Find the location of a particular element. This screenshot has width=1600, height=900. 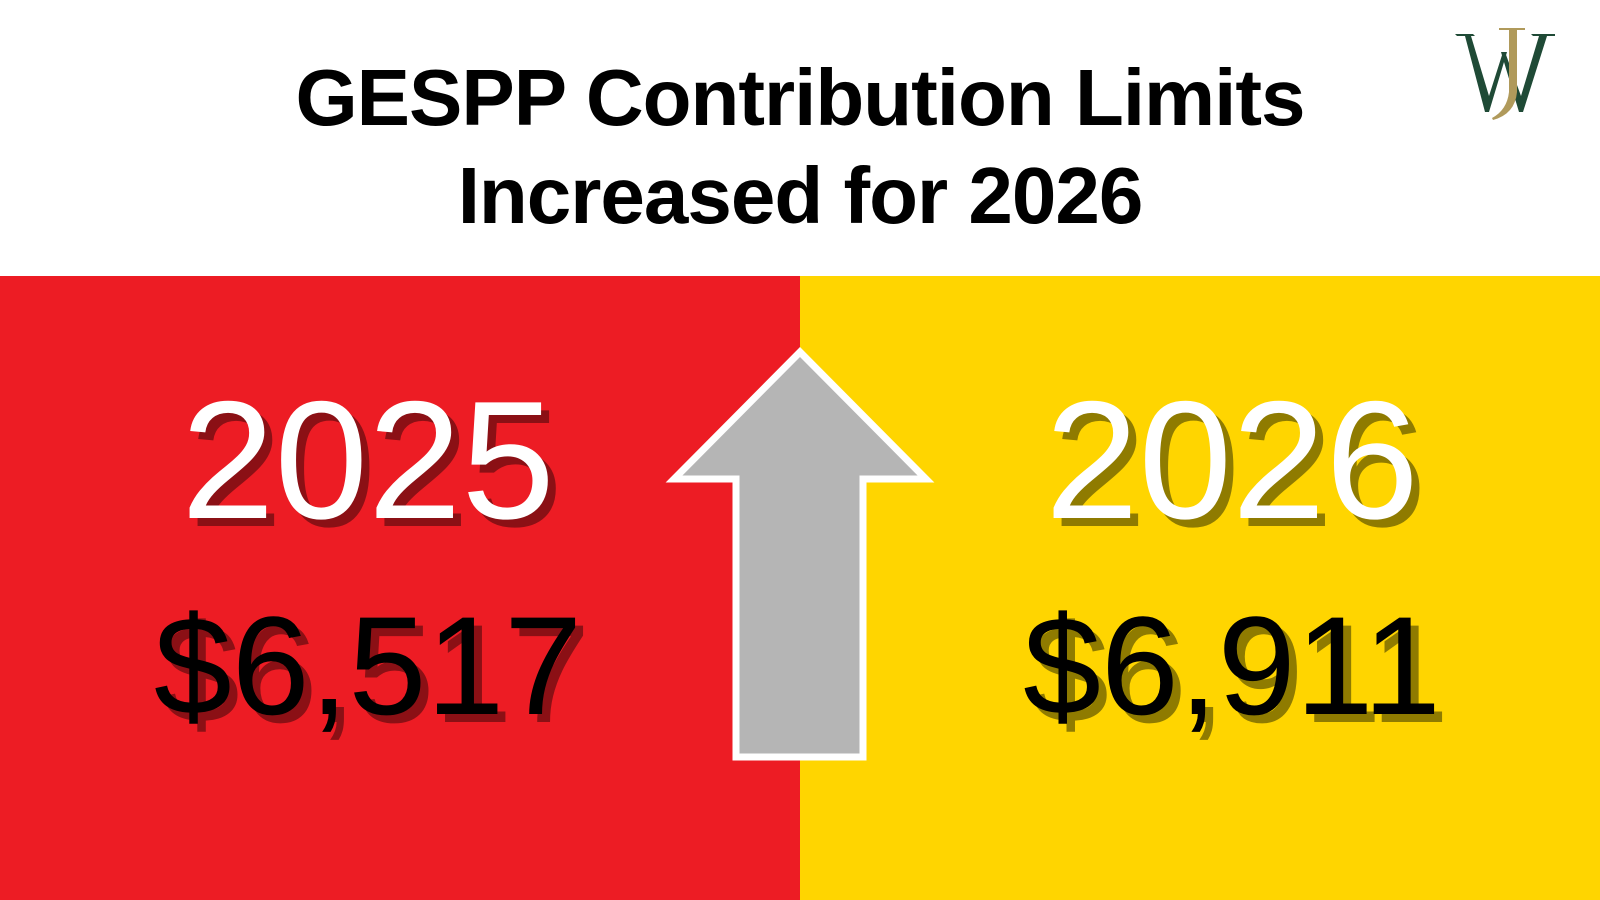

title-line-1: GESPP Contribution Limits is located at coordinates (800, 97).